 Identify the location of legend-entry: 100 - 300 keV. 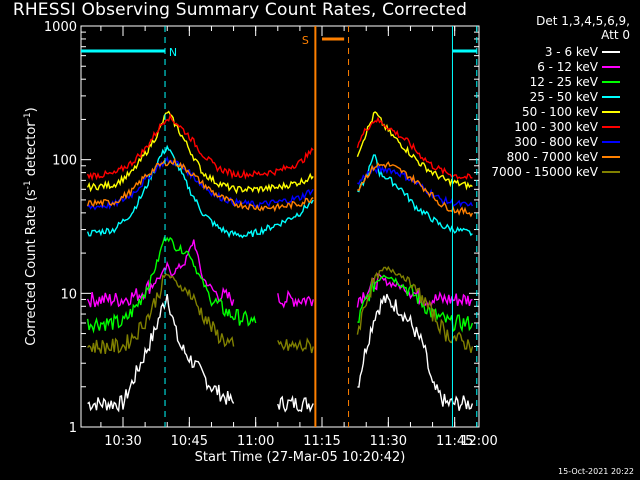
(561, 126).